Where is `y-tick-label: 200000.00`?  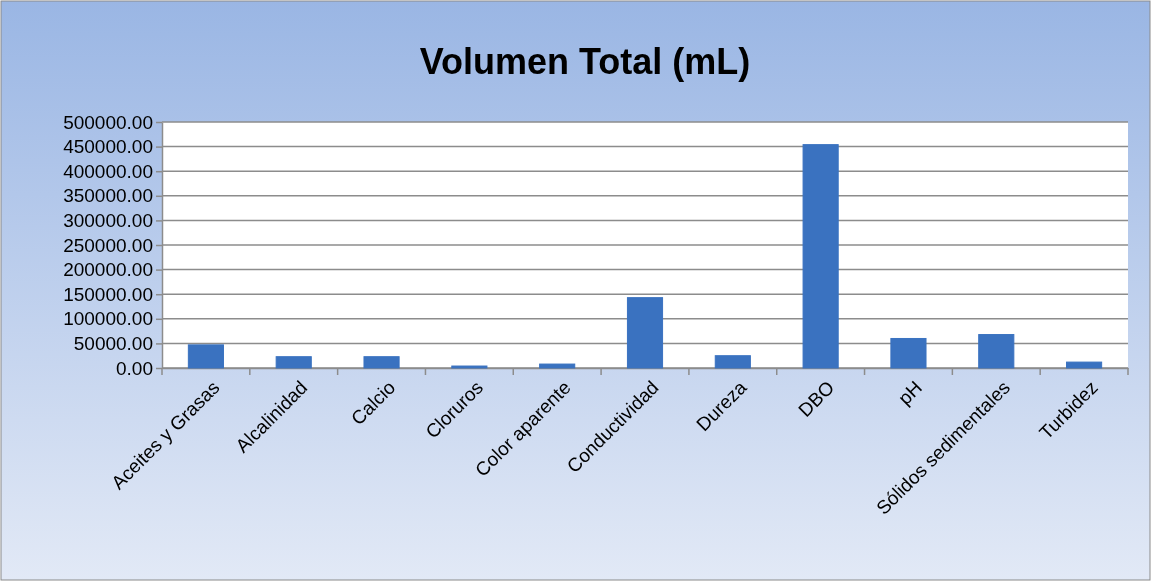 y-tick-label: 200000.00 is located at coordinates (108, 270).